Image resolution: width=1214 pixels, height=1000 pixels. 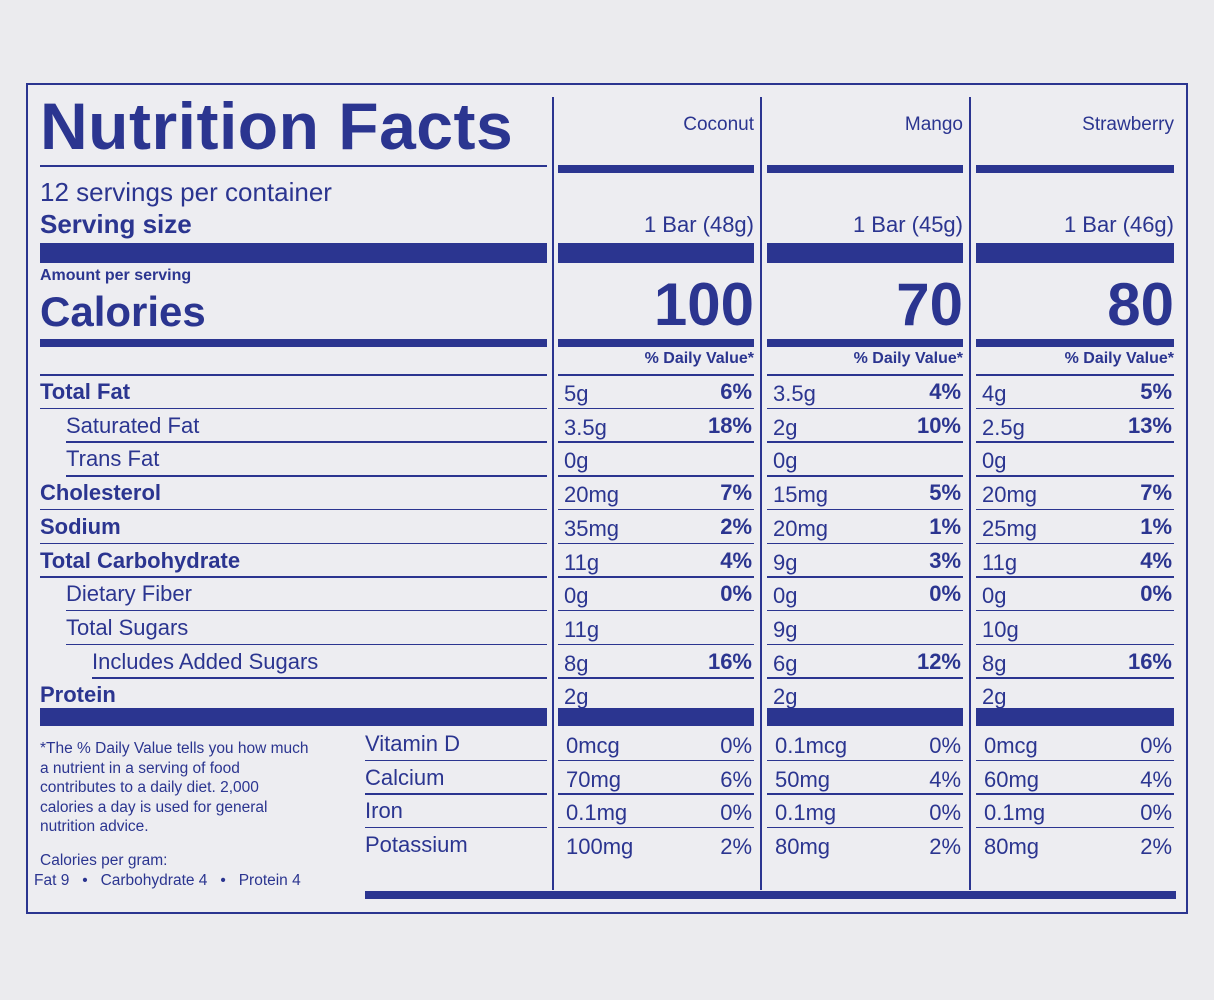 I want to click on vitamin-label: Potassium, so click(x=416, y=844).